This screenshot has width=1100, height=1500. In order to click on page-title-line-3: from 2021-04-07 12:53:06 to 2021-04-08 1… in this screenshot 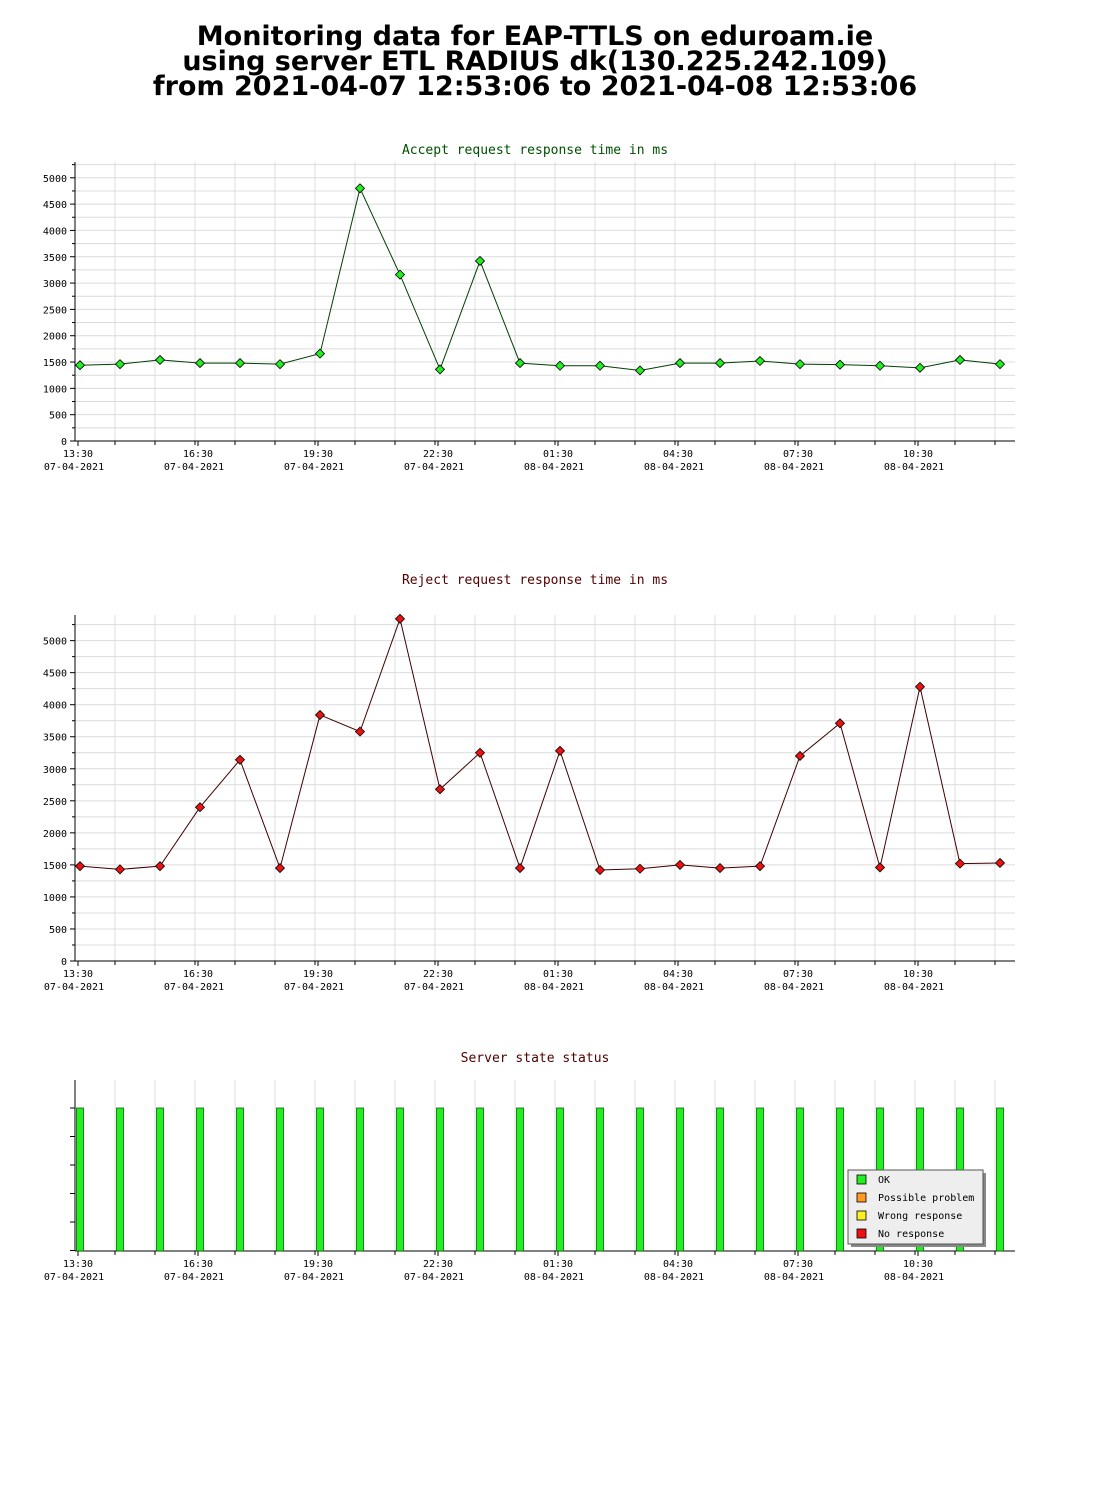, I will do `click(535, 86)`.